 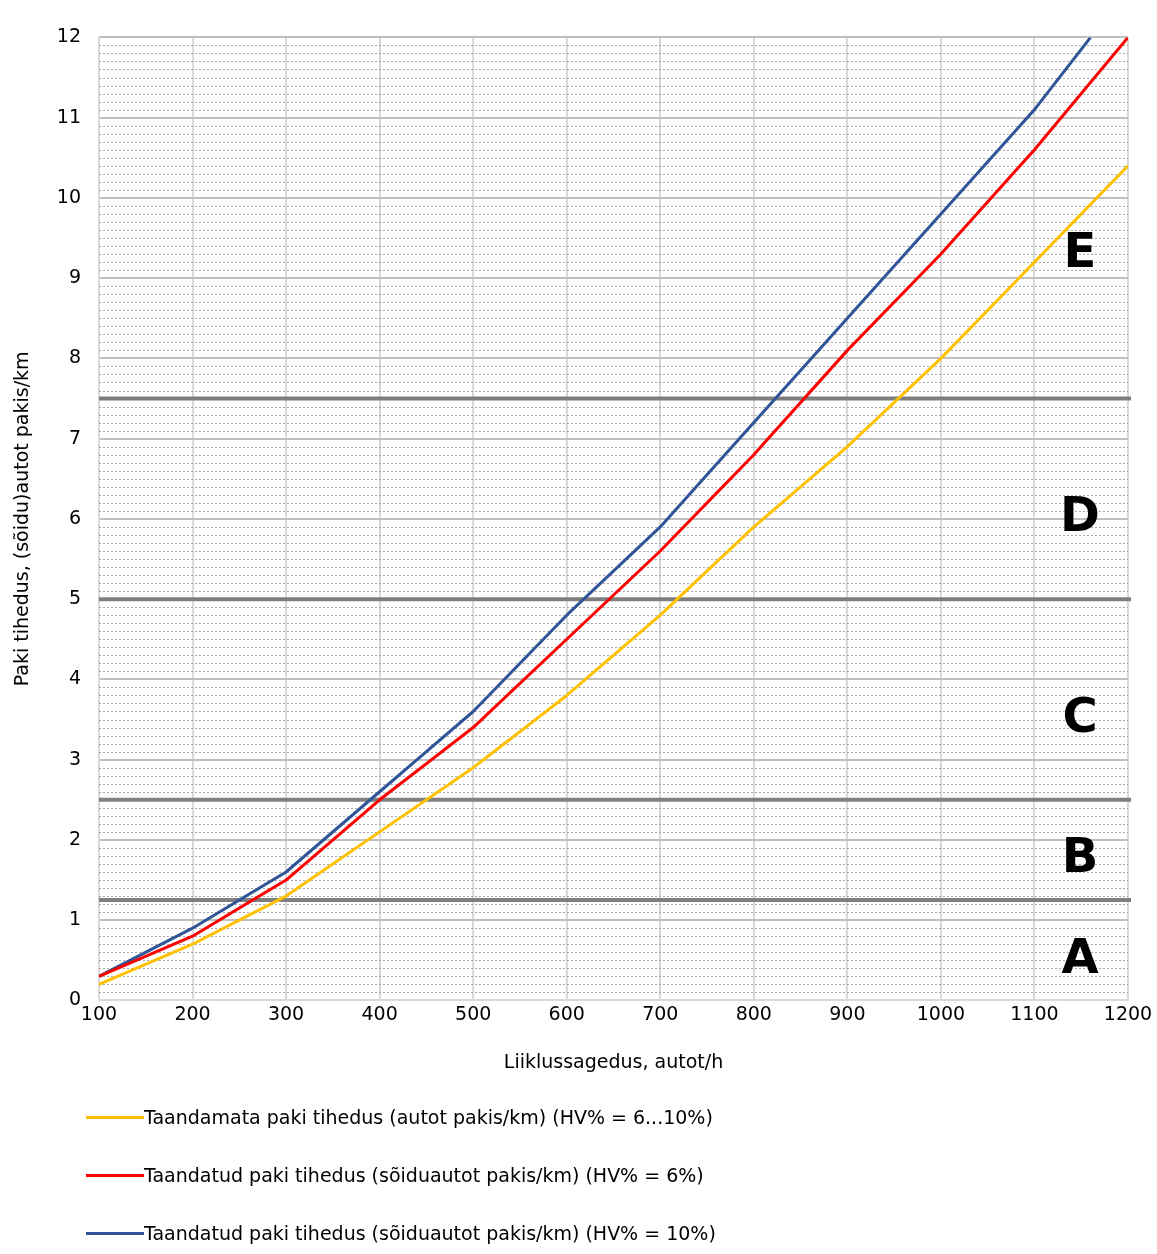 What do you see at coordinates (566, 1012) in the screenshot?
I see `x-tick-label: 600` at bounding box center [566, 1012].